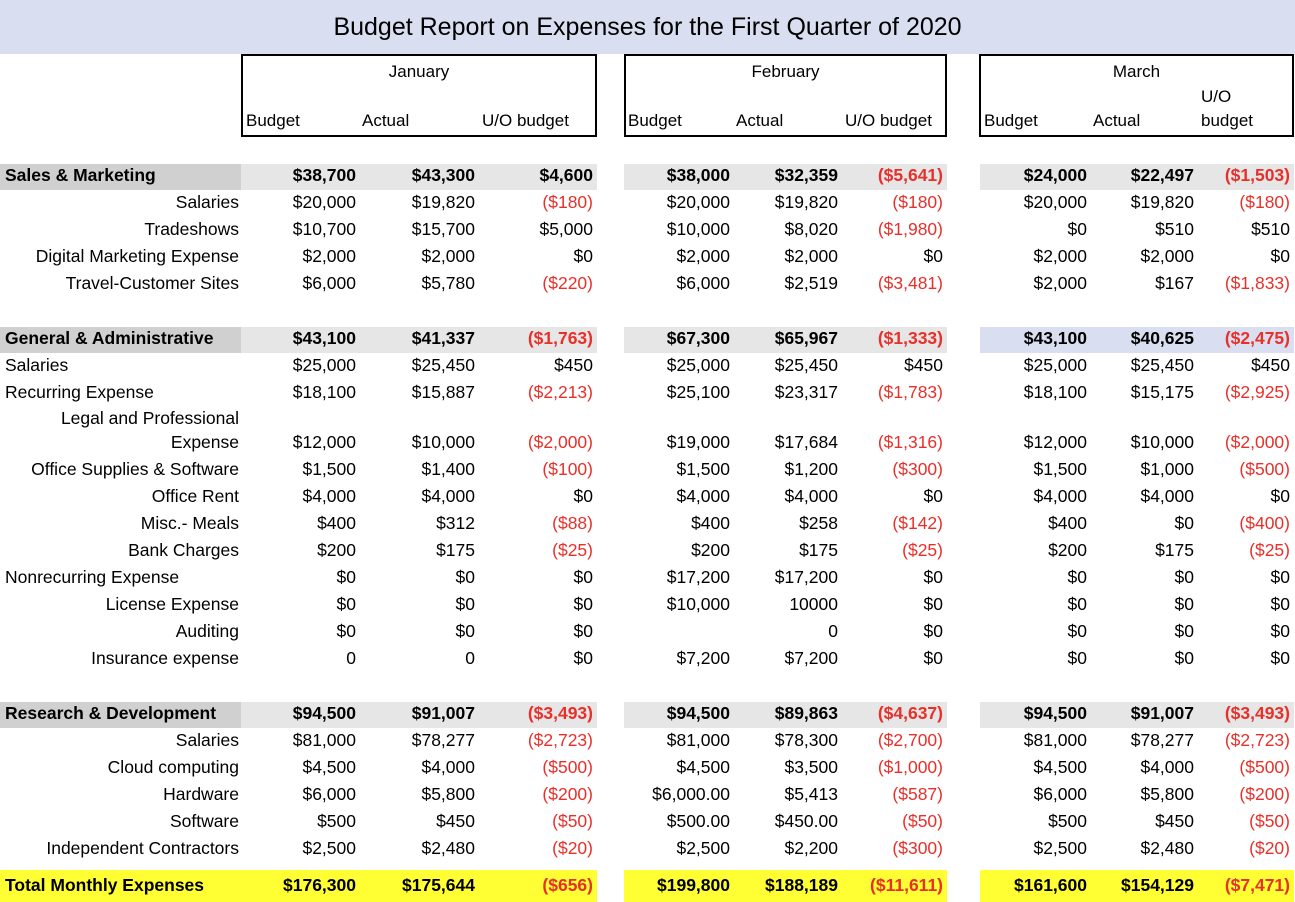  I want to click on cell-actual: 0, so click(833, 631).